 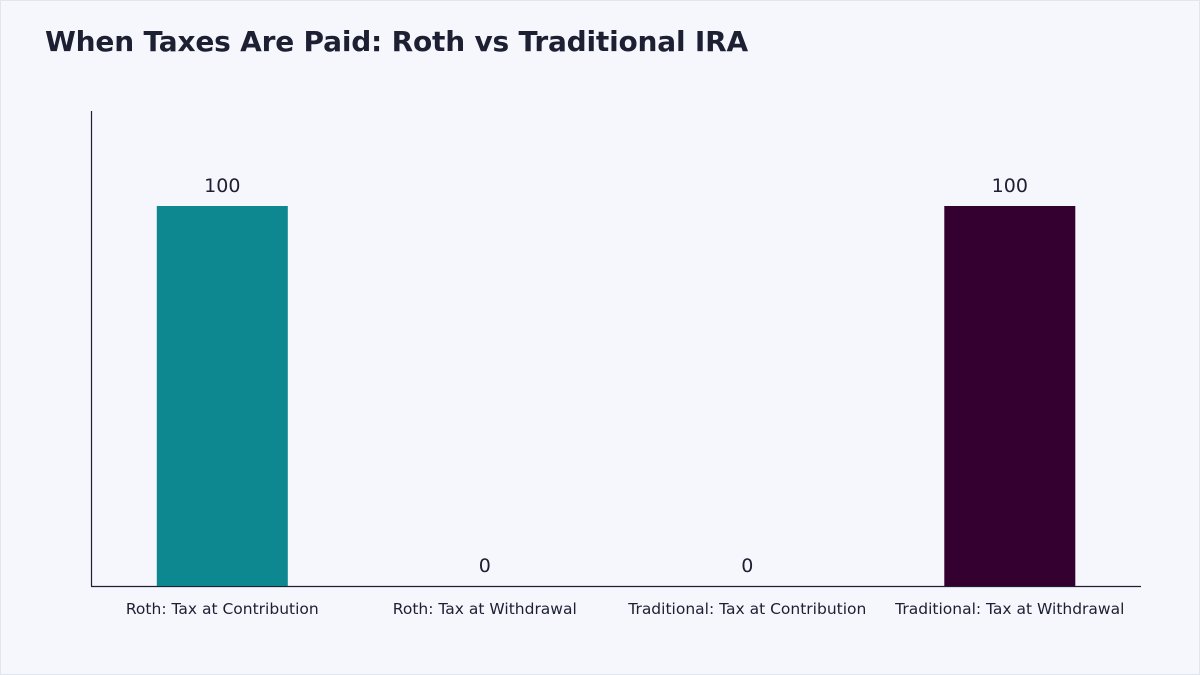 I want to click on x-tick-label-3: Traditional: Tax at Contribution, so click(x=746, y=609).